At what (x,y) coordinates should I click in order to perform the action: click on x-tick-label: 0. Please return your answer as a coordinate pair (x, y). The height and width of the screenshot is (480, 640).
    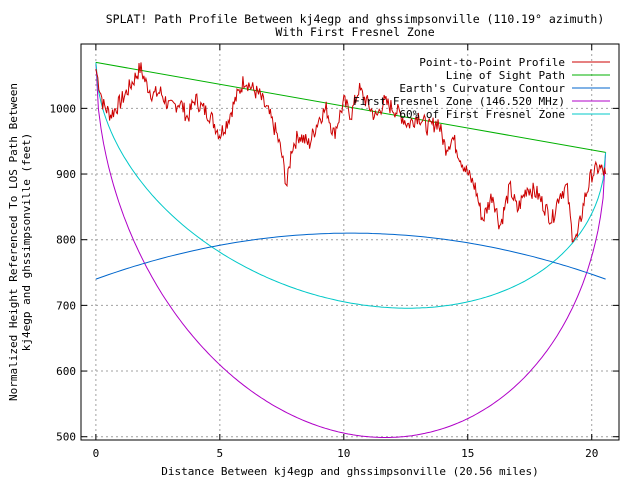
    Looking at the image, I should click on (96, 453).